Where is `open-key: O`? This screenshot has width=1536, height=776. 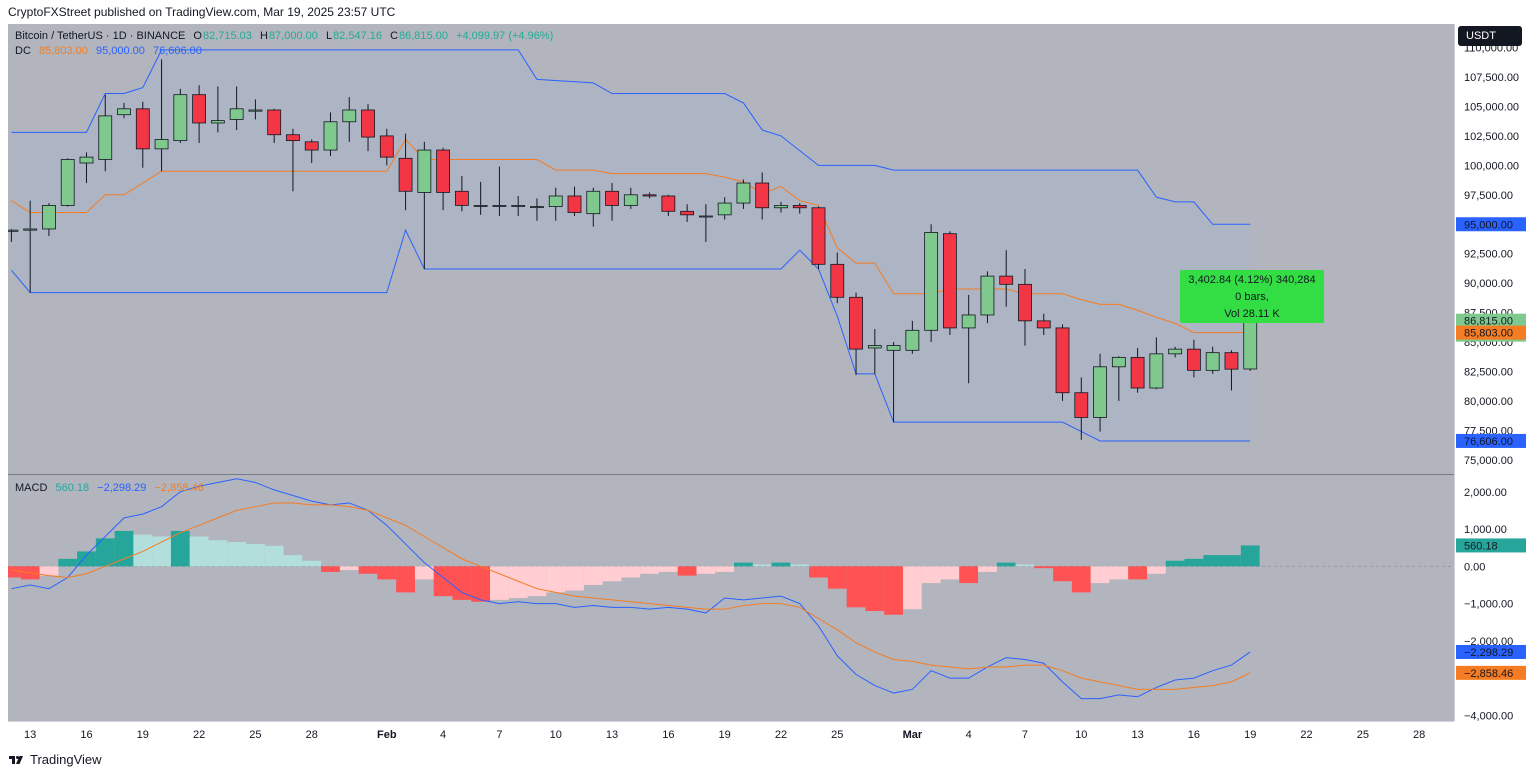
open-key: O is located at coordinates (197, 36).